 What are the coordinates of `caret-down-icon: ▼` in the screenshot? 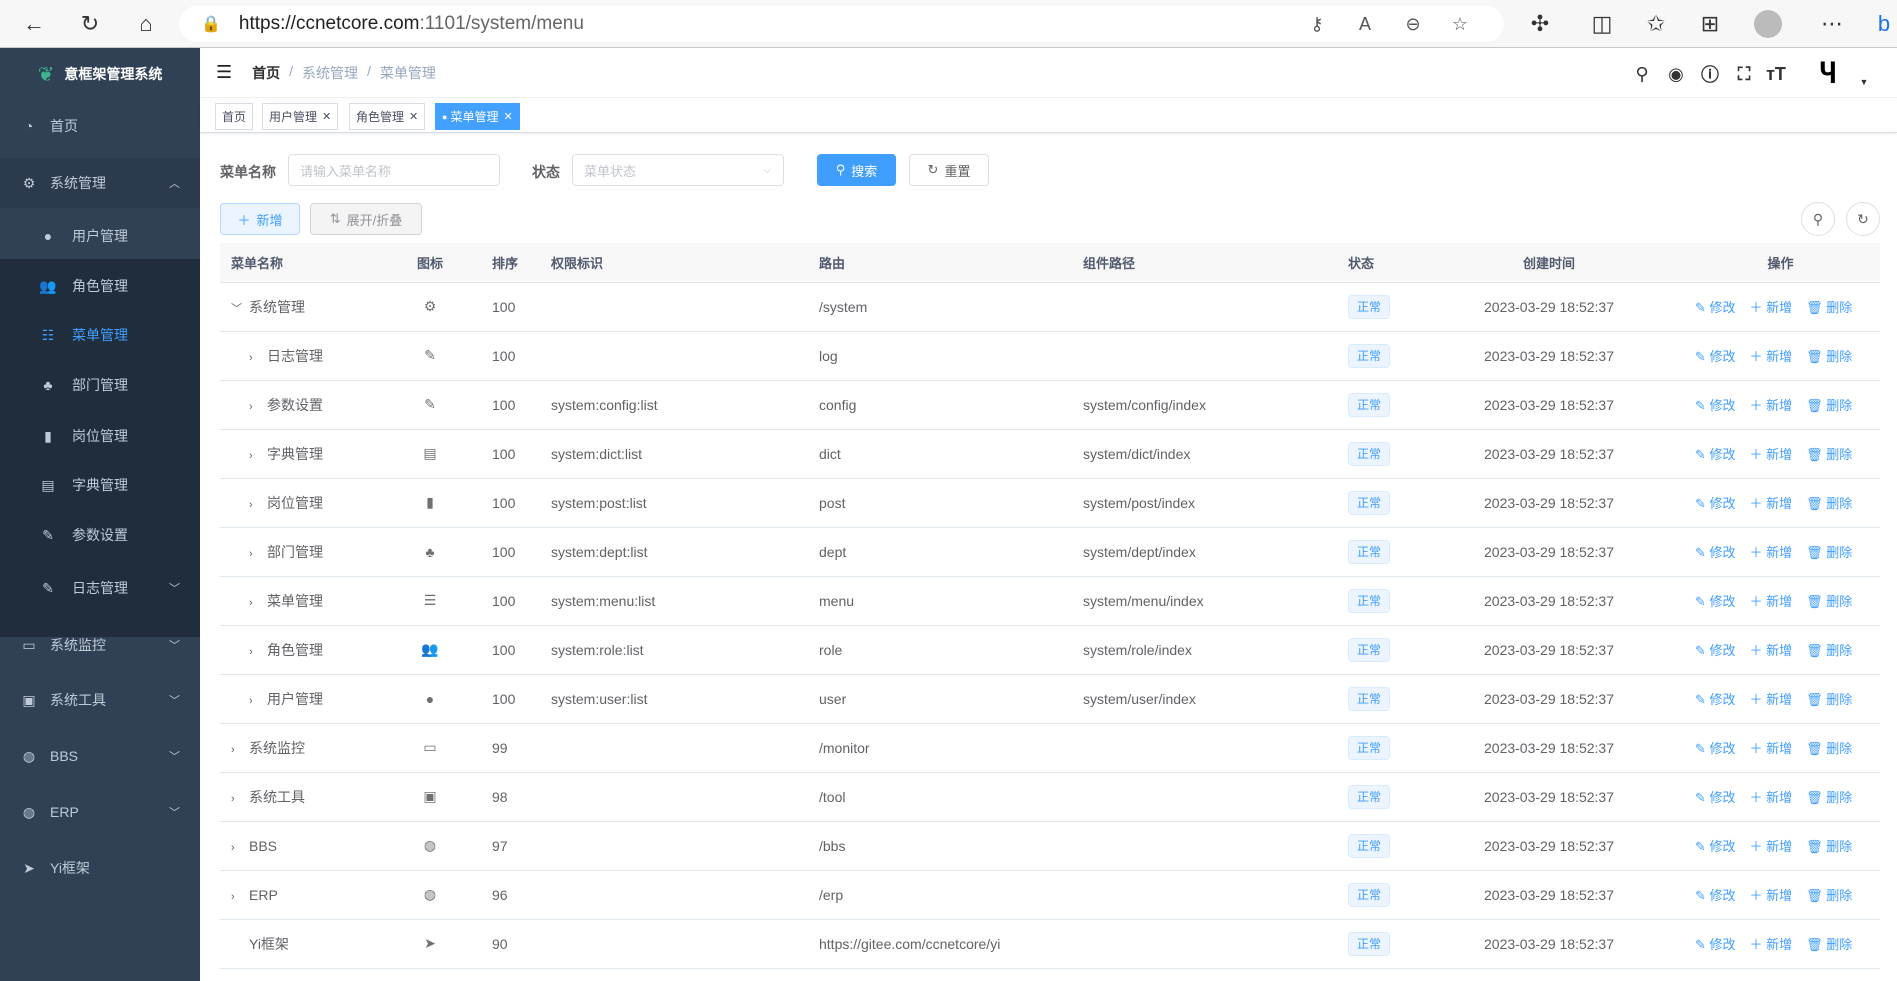 It's located at (1864, 82).